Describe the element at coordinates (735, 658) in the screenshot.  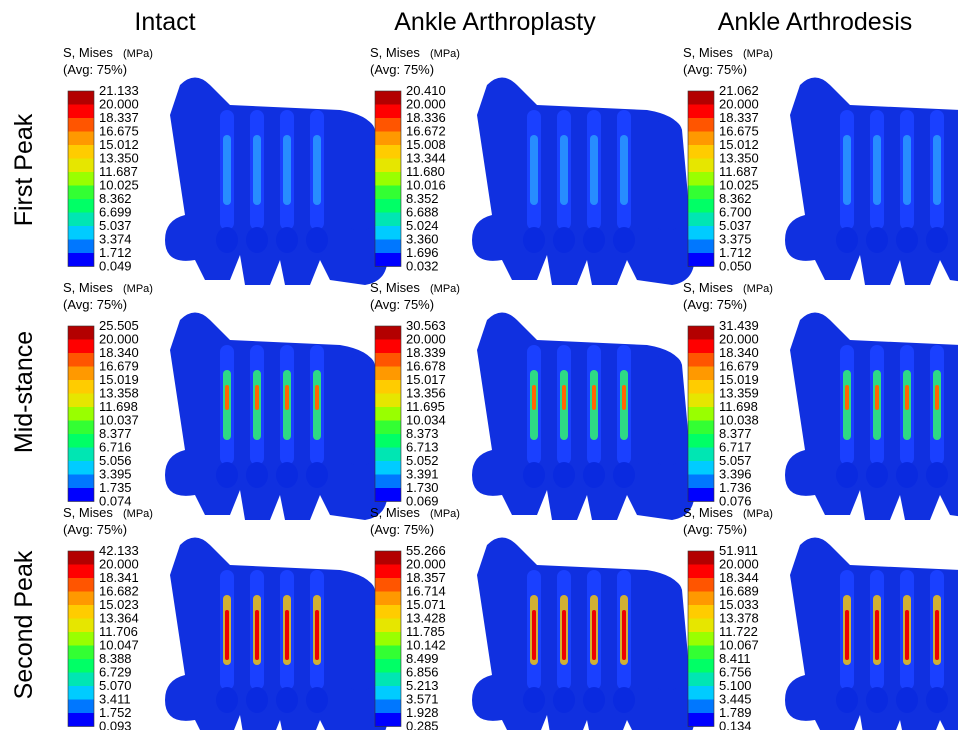
I see `legend-value: 8.411` at that location.